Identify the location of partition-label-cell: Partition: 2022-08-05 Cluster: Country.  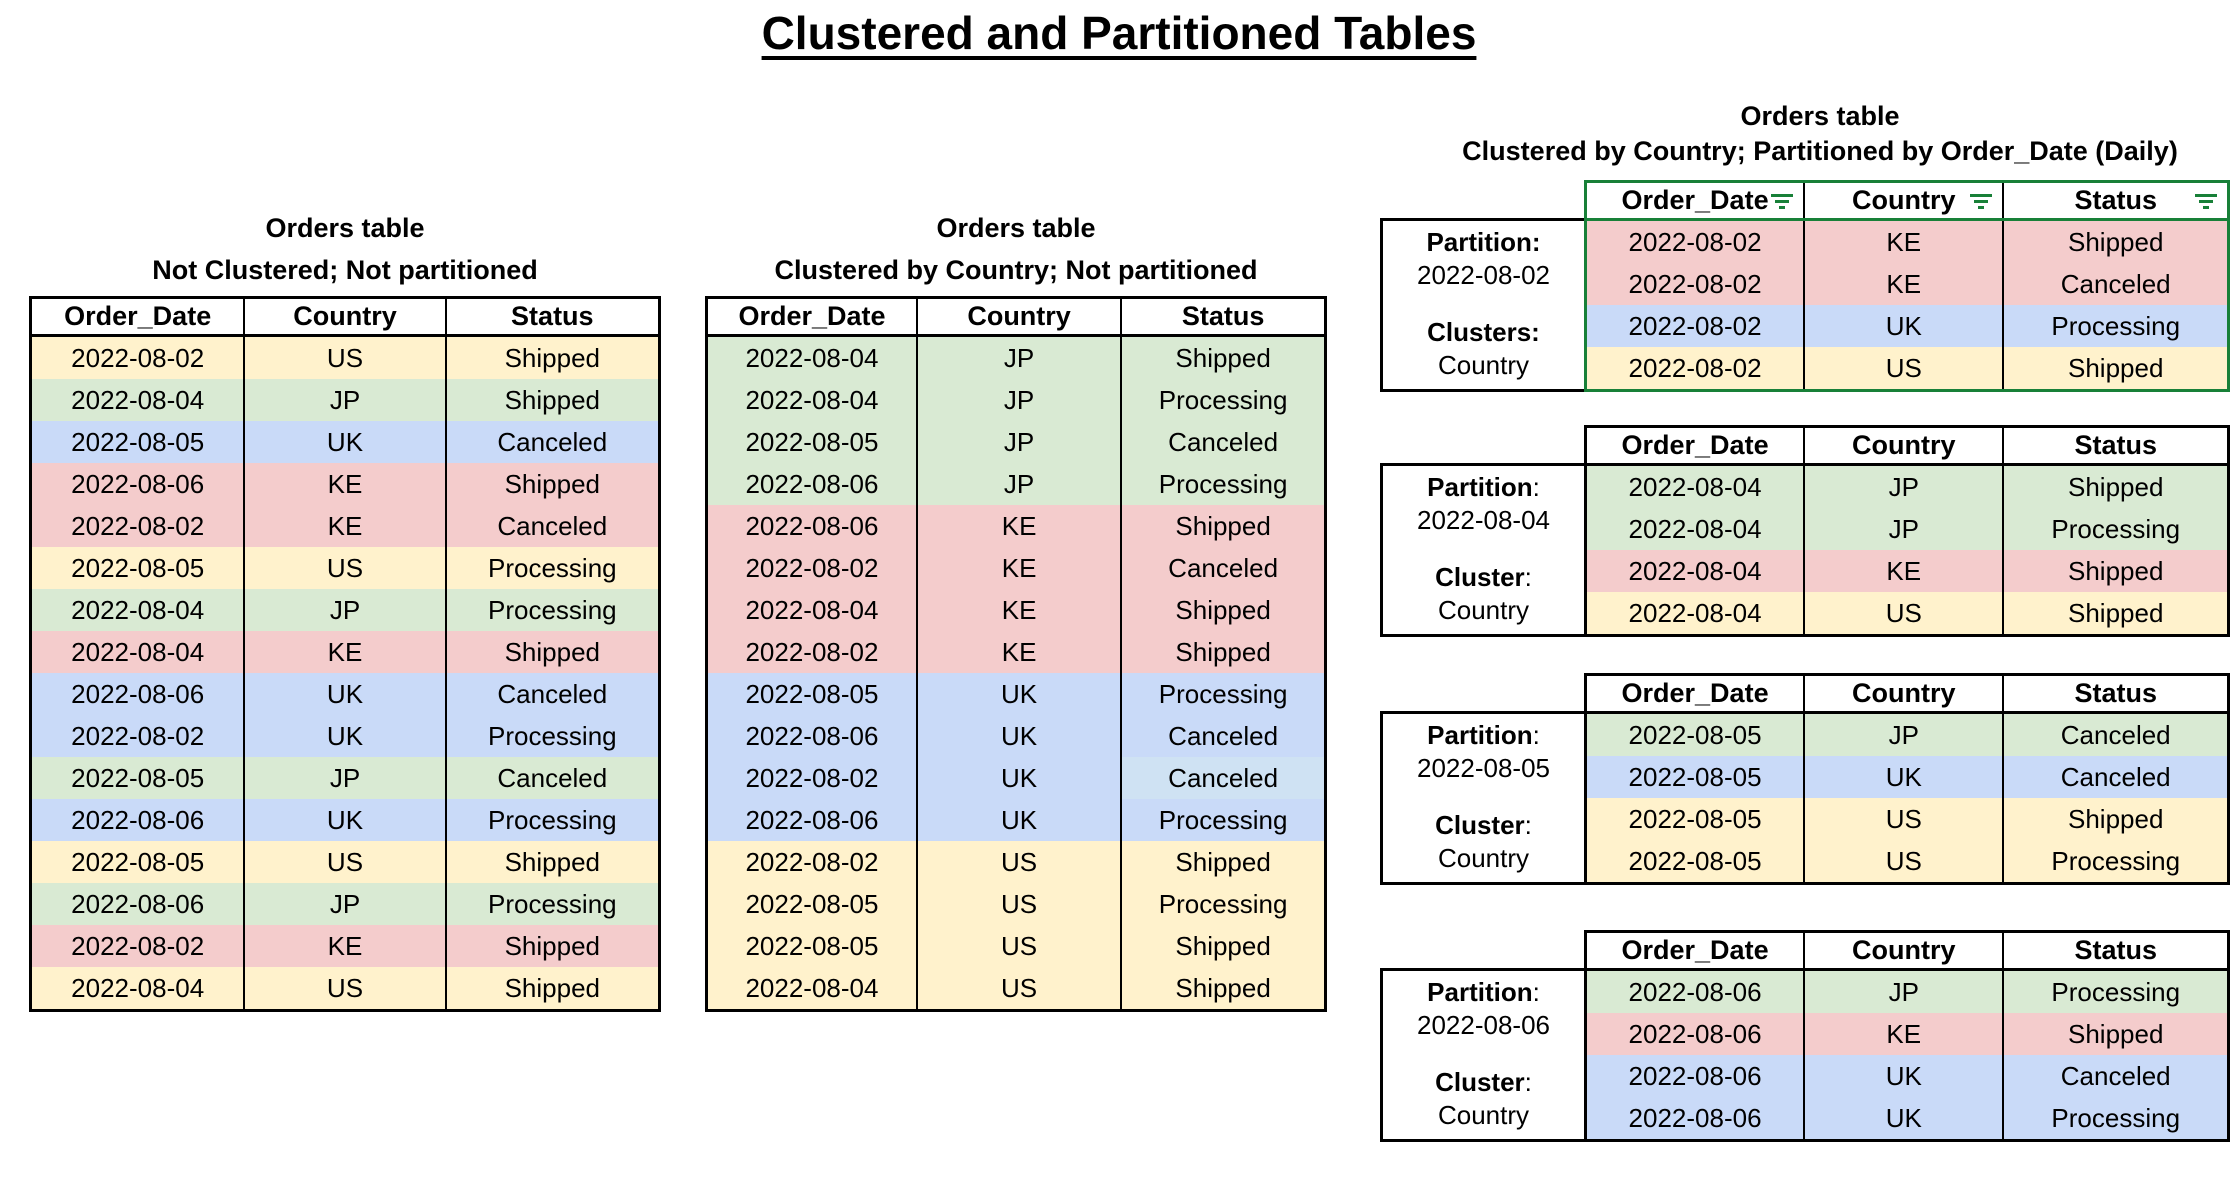
(1482, 798).